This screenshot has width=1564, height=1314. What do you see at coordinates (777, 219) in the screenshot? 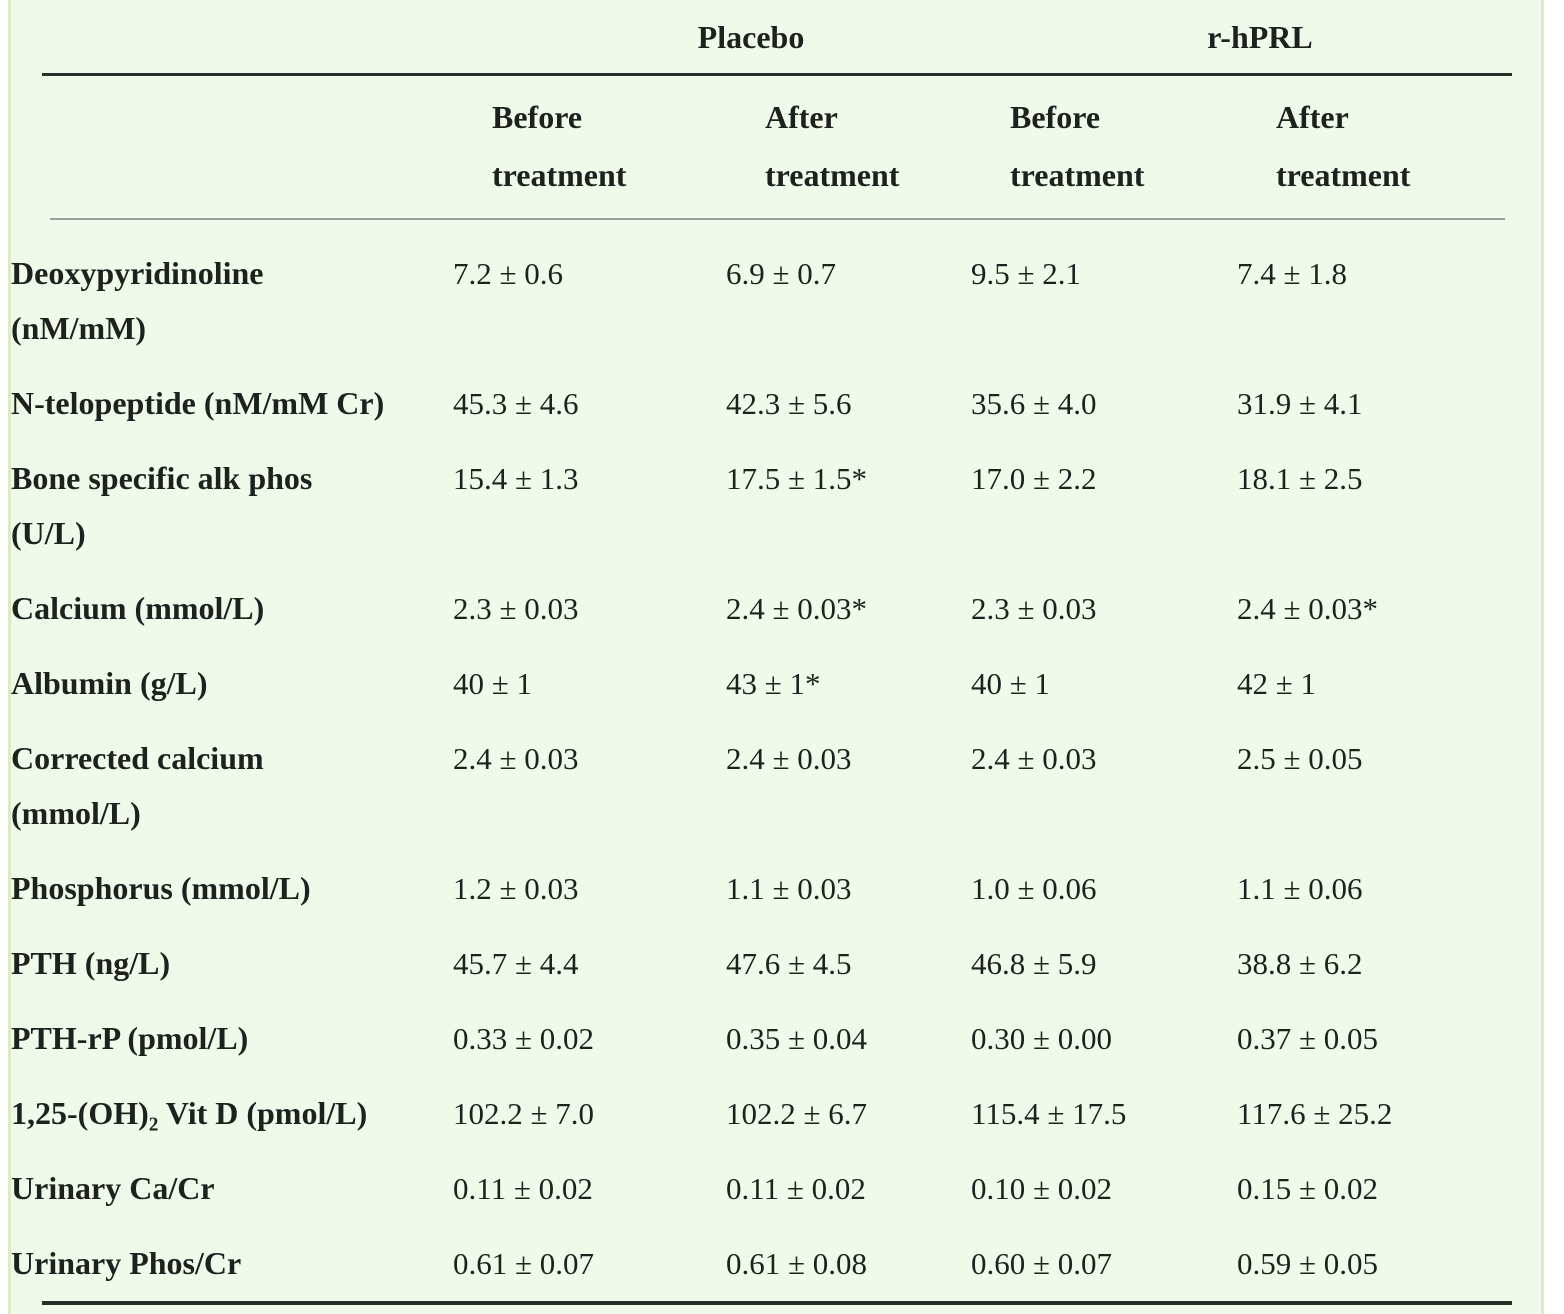
I see `subheader-rule-gray` at bounding box center [777, 219].